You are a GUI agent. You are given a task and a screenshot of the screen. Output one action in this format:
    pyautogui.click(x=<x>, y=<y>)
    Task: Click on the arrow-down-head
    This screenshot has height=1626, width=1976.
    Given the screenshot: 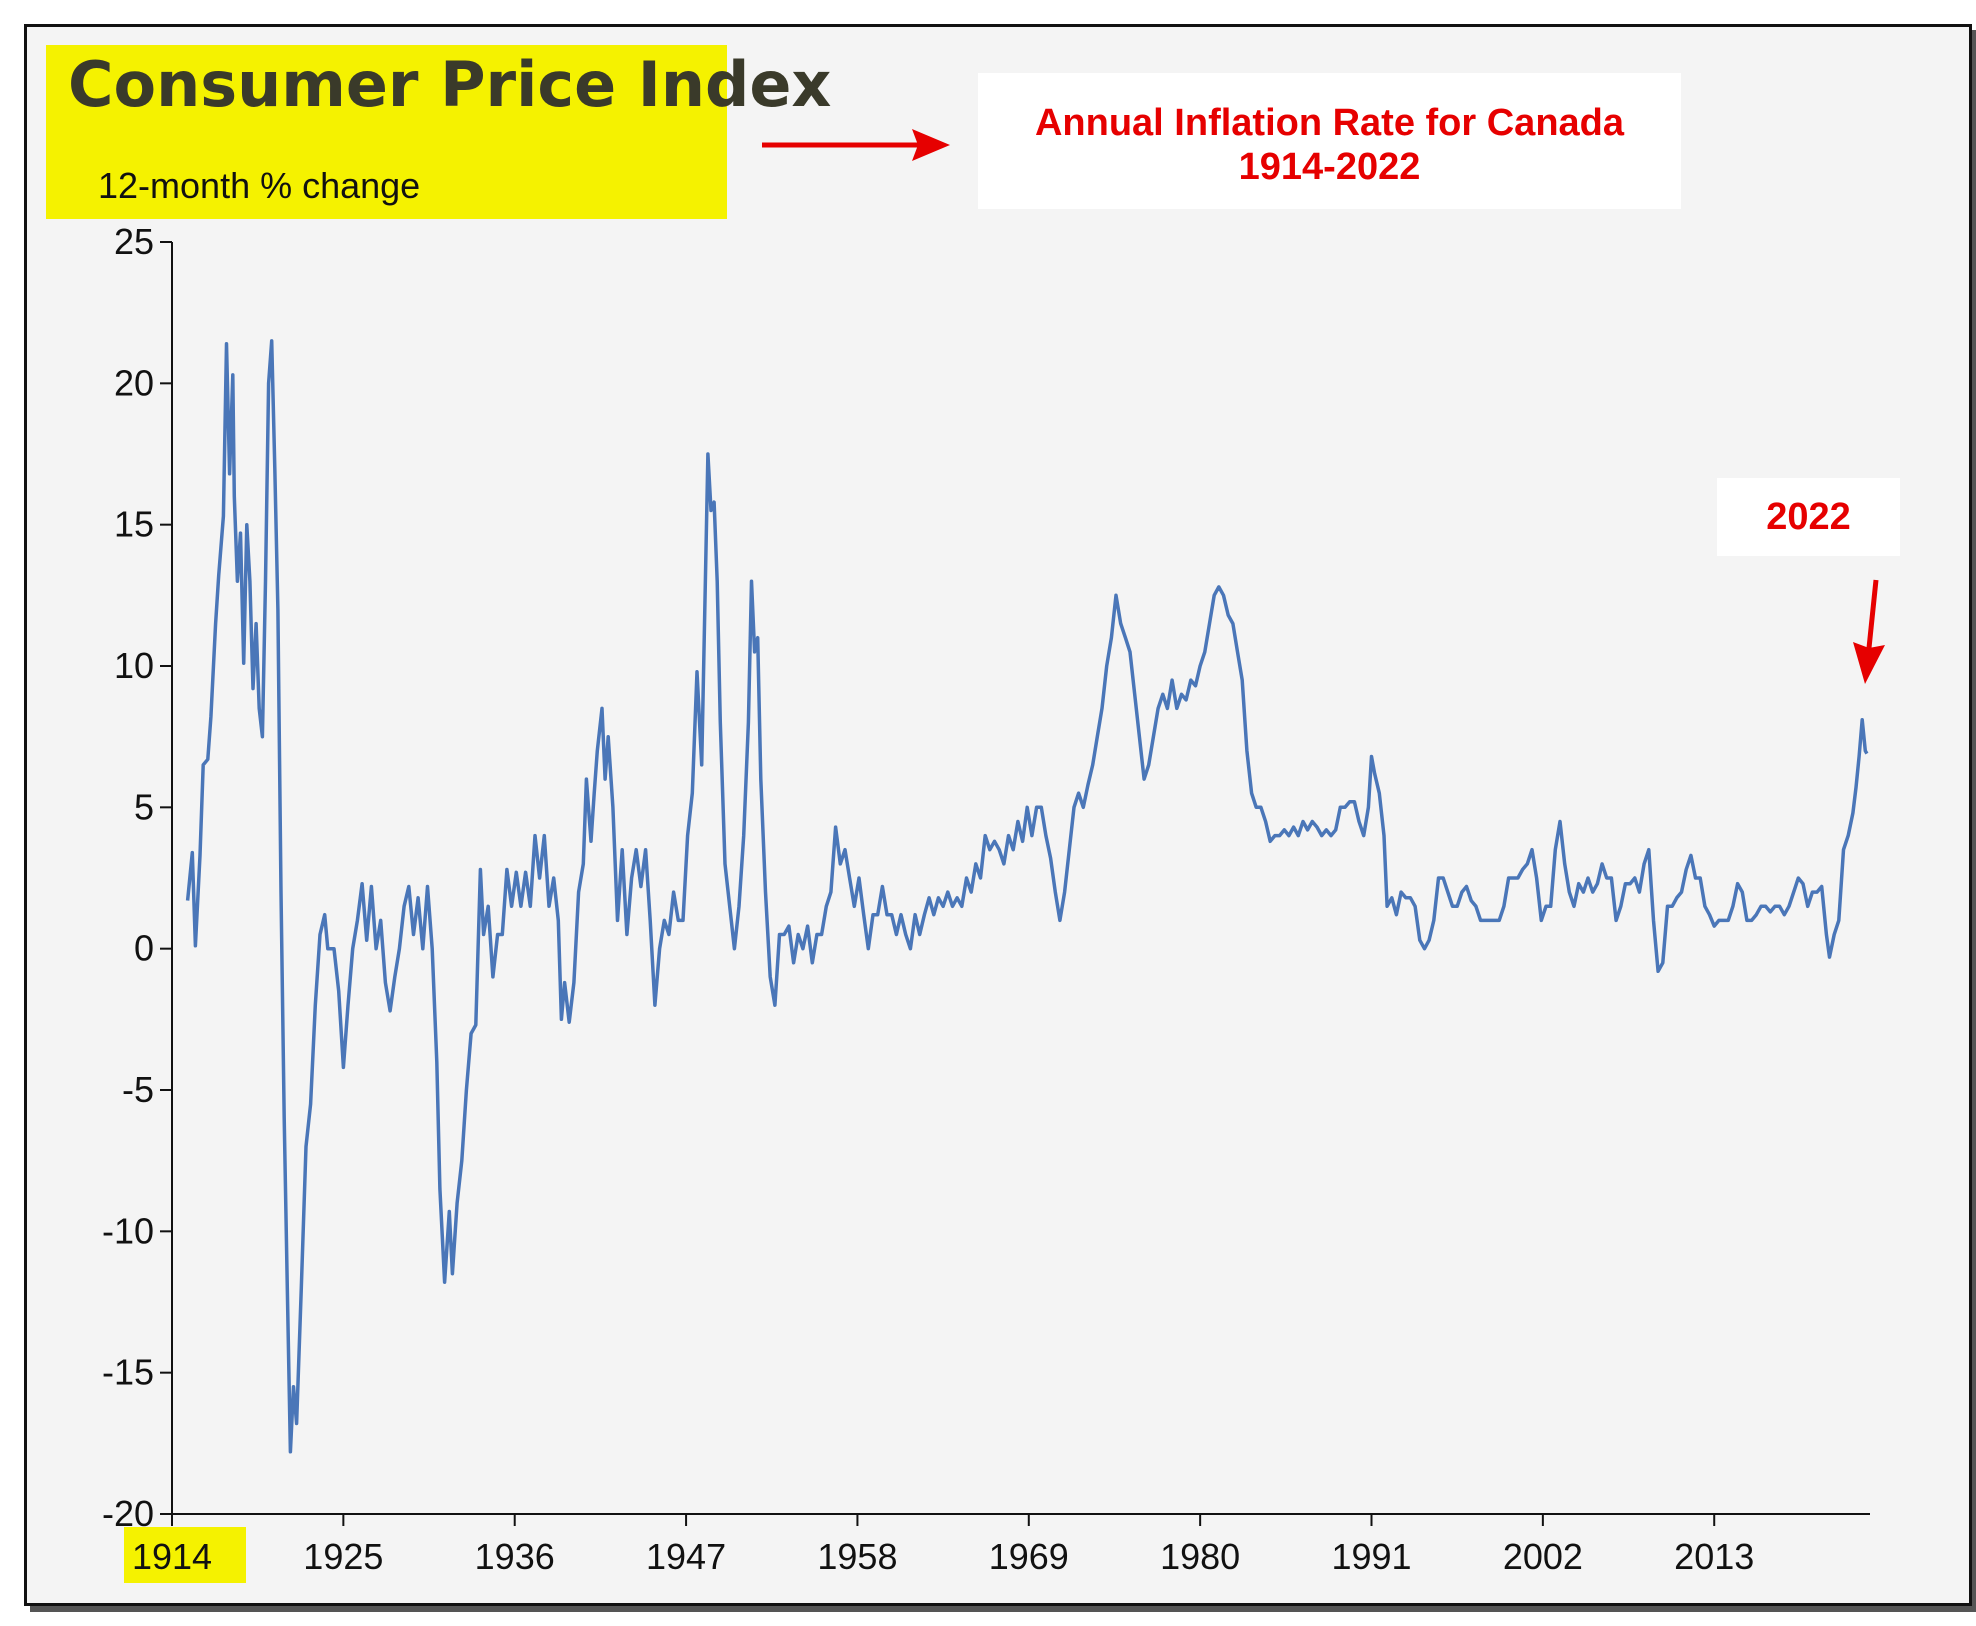 What is the action you would take?
    pyautogui.click(x=1869, y=663)
    